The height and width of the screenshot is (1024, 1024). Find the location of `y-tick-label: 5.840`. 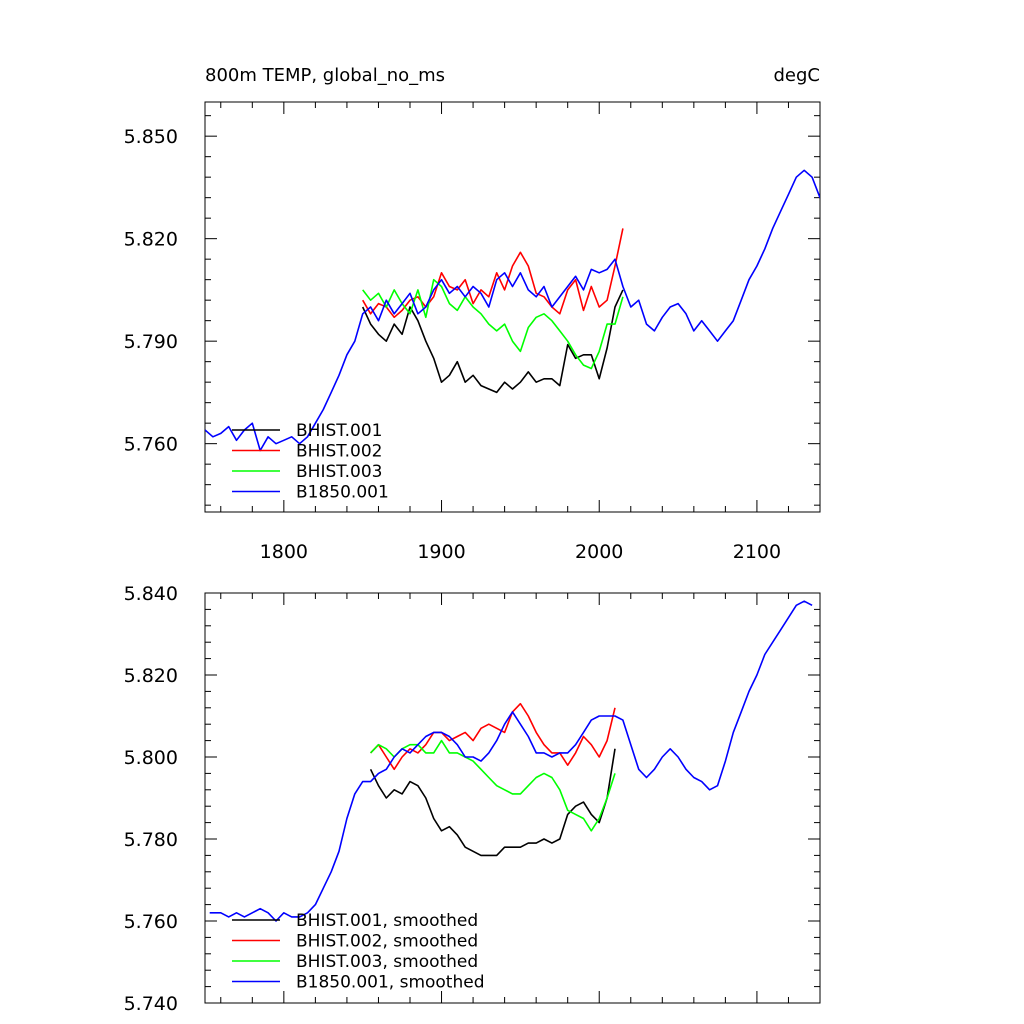

y-tick-label: 5.840 is located at coordinates (151, 594).